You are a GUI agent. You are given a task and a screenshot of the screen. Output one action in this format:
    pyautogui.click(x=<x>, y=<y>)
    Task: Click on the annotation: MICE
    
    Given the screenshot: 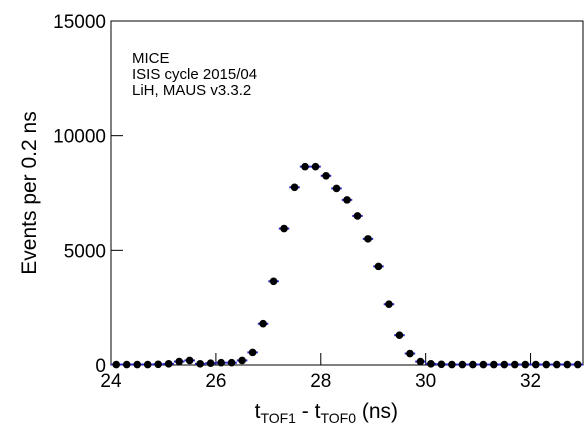 What is the action you would take?
    pyautogui.click(x=151, y=58)
    